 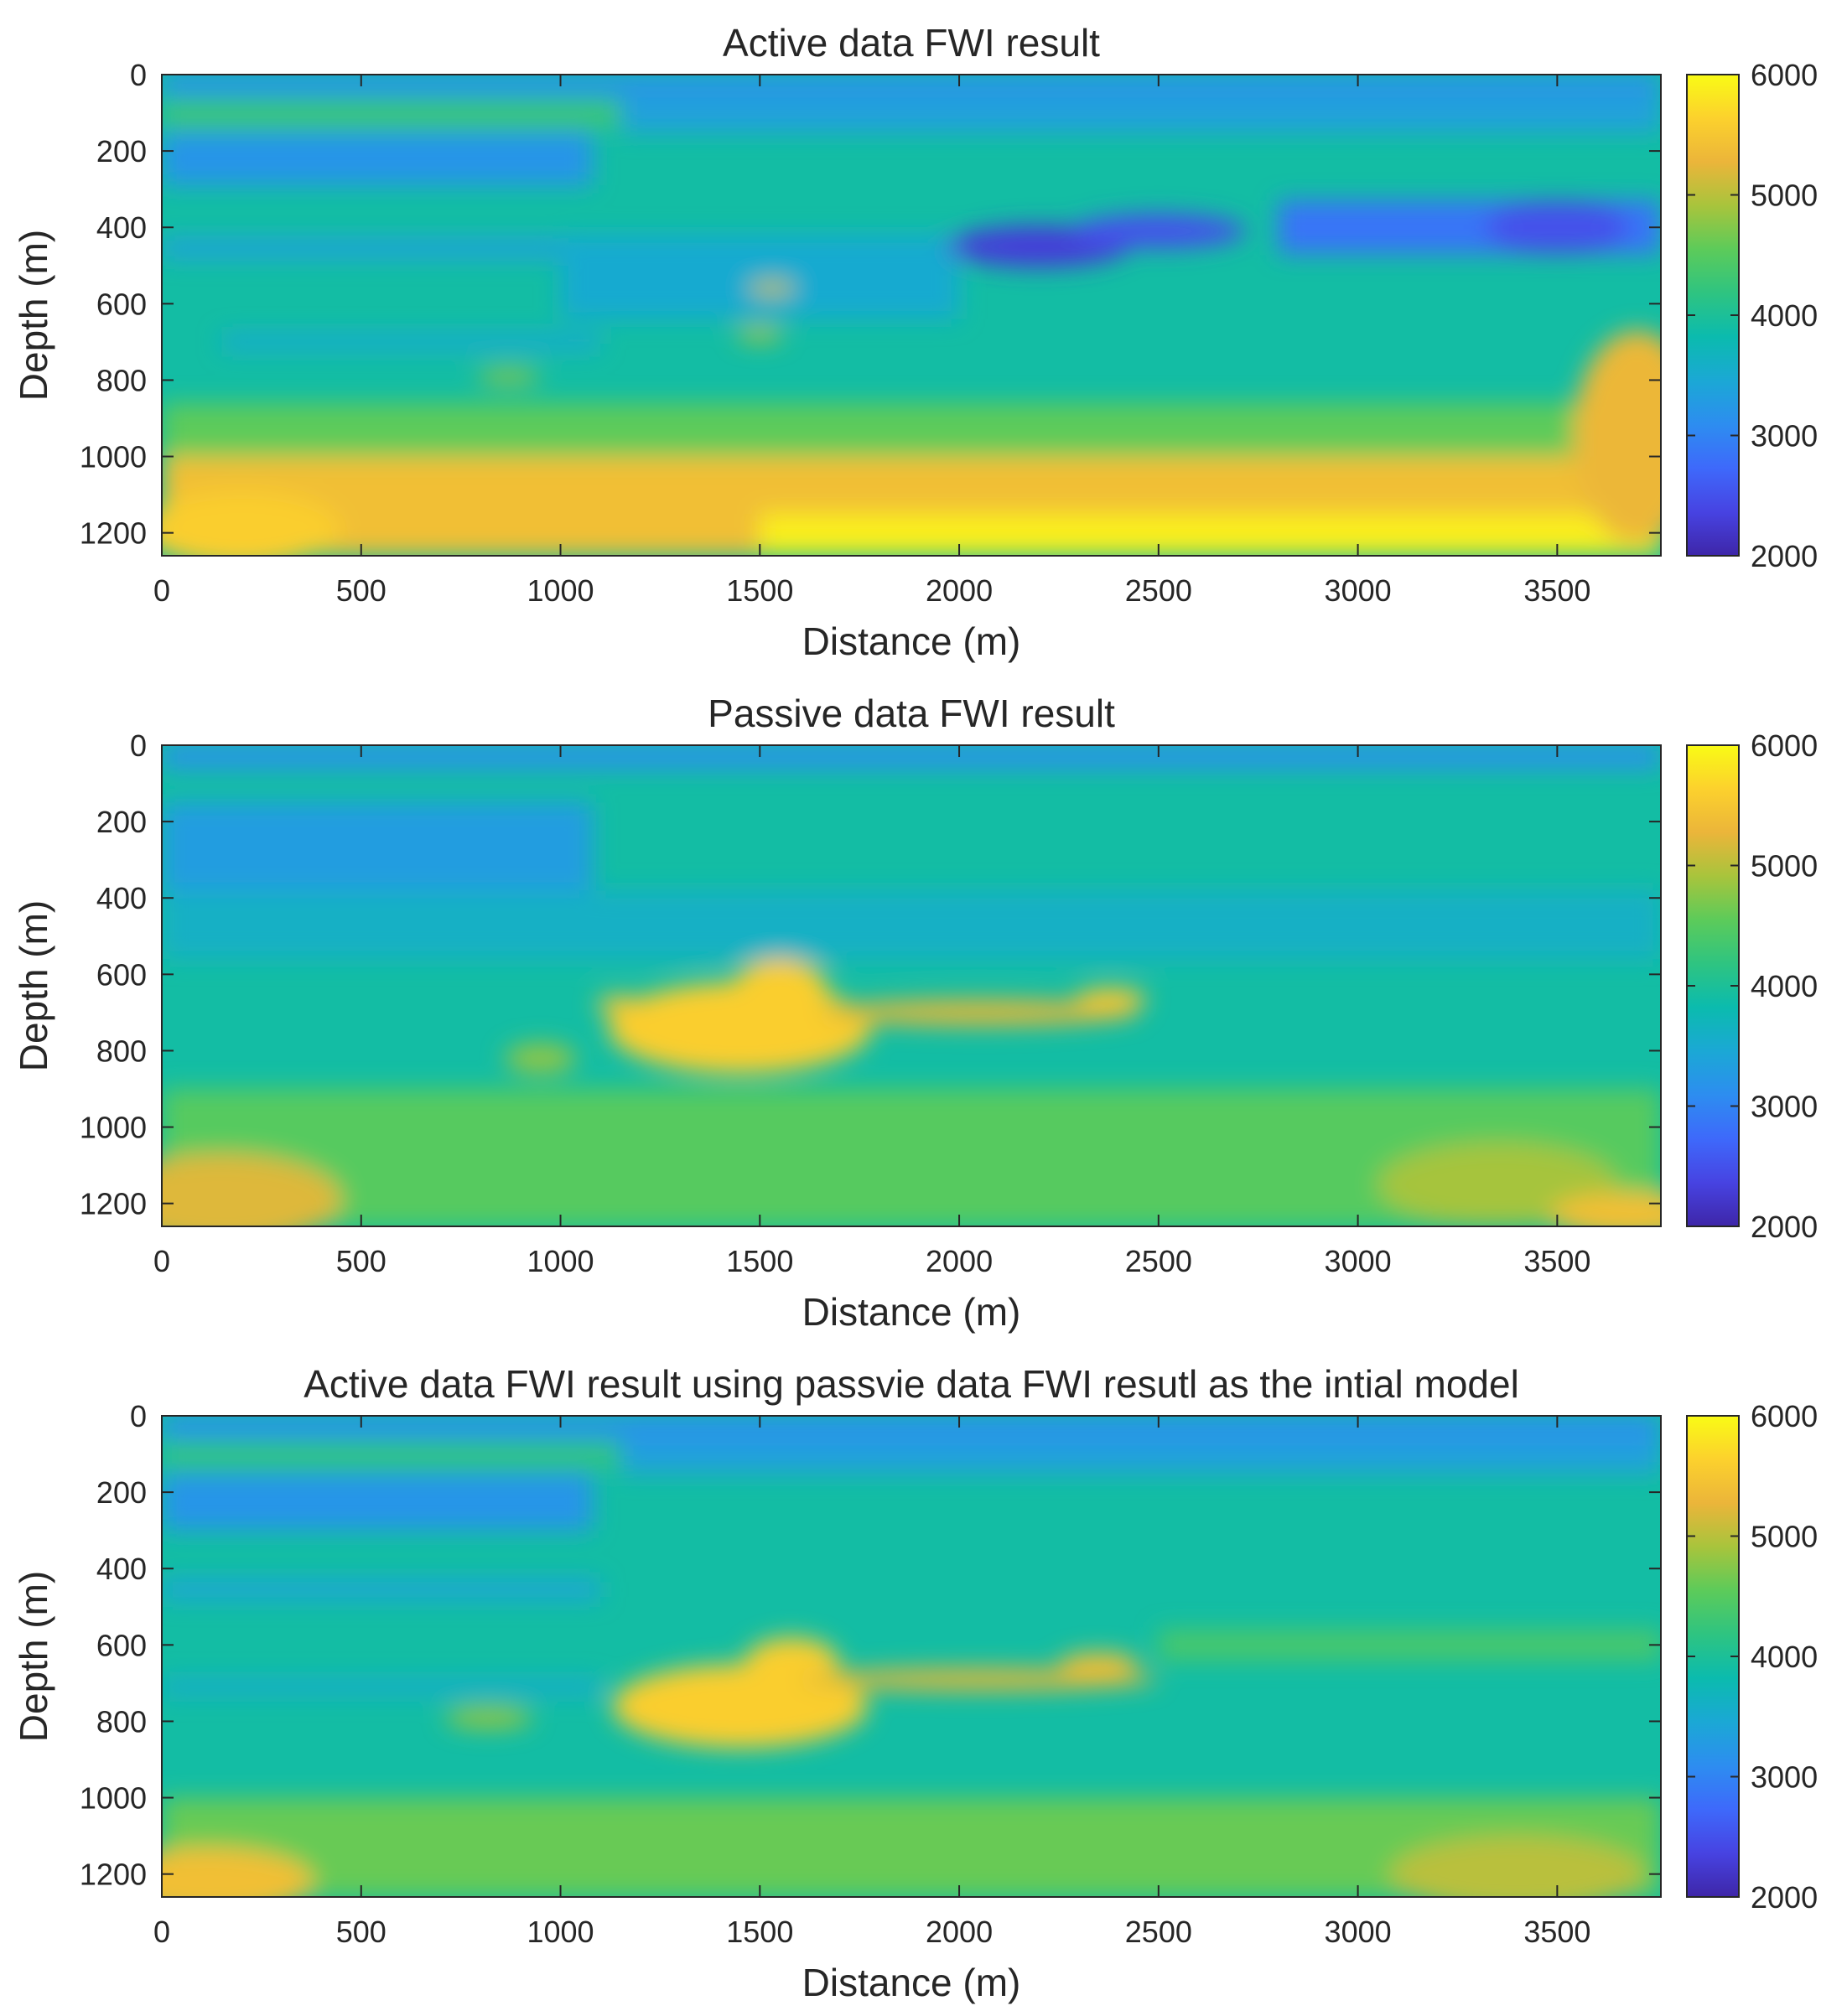 What do you see at coordinates (911, 43) in the screenshot?
I see `chart-title: Active data FWI result` at bounding box center [911, 43].